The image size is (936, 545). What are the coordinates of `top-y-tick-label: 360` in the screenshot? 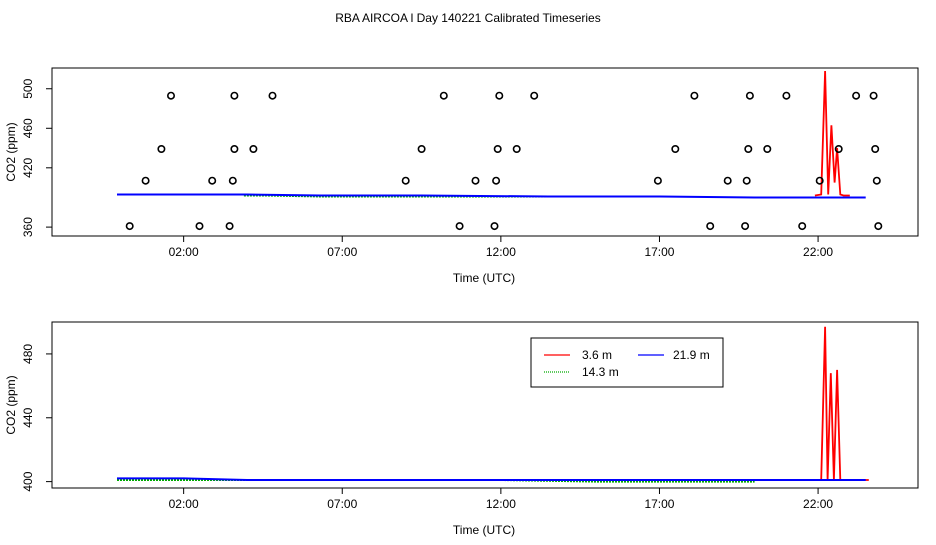 It's located at (28, 227).